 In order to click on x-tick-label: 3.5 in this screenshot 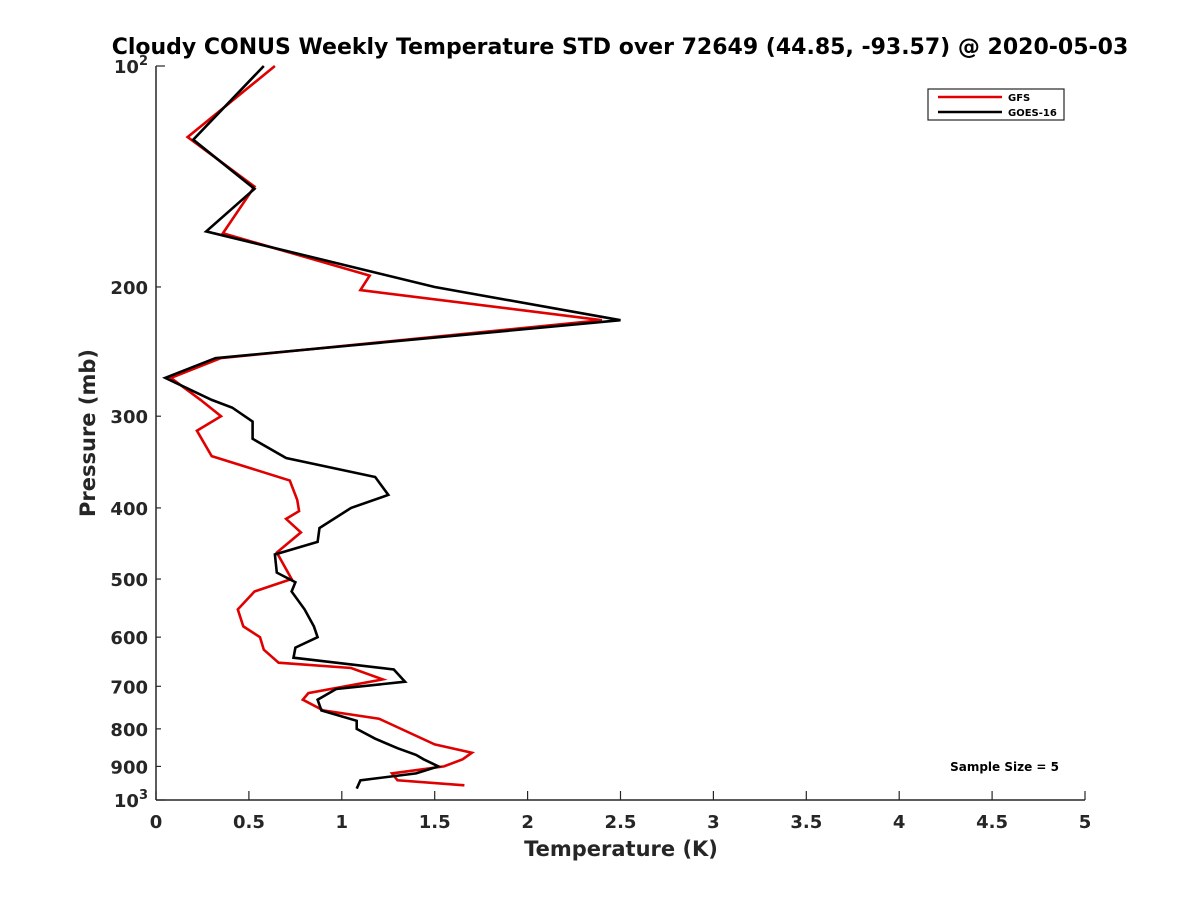, I will do `click(806, 822)`.